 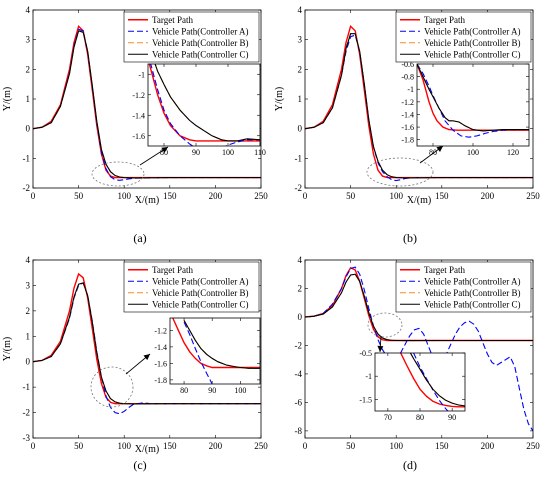 I want to click on x-tick-label: 200, so click(x=216, y=446).